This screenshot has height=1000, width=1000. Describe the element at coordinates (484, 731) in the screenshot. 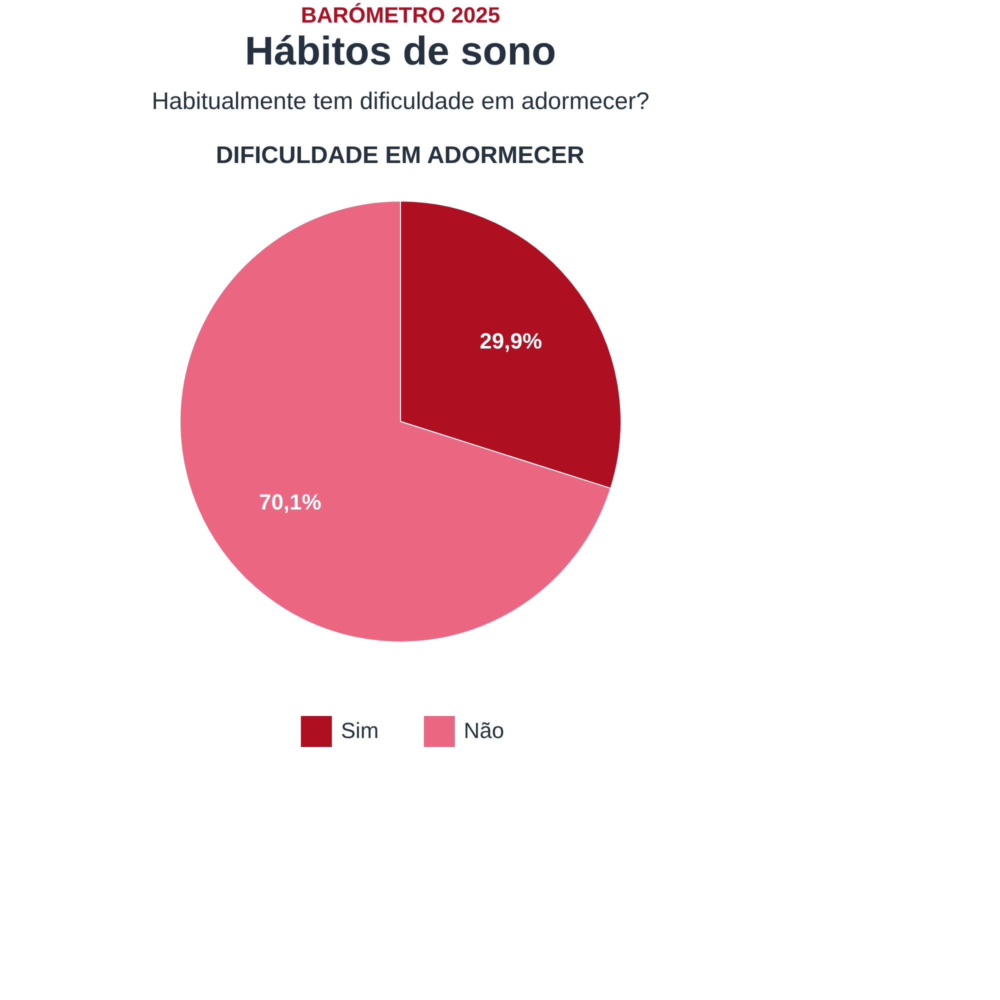

I see `legend-label: Não` at that location.